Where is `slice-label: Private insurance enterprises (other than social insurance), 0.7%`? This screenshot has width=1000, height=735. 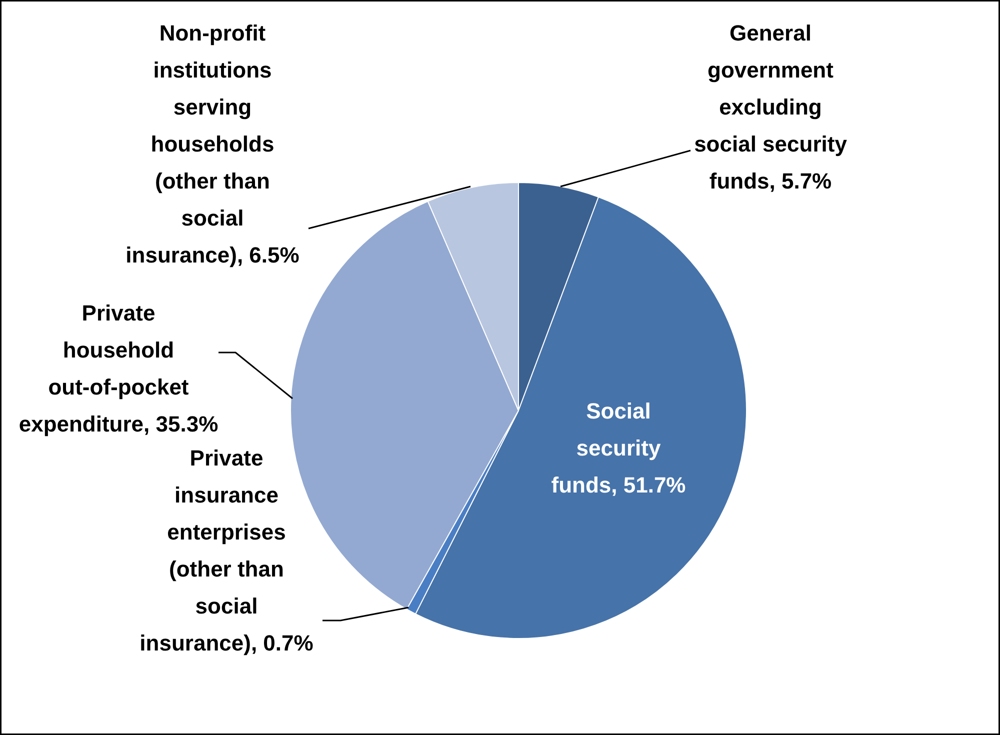 slice-label: Private insurance enterprises (other than social insurance), 0.7% is located at coordinates (227, 551).